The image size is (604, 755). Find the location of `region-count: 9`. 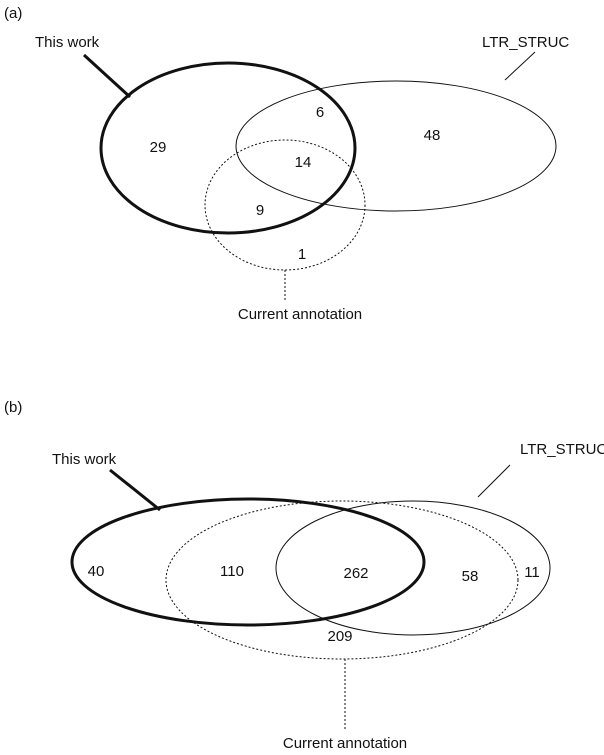

region-count: 9 is located at coordinates (260, 210).